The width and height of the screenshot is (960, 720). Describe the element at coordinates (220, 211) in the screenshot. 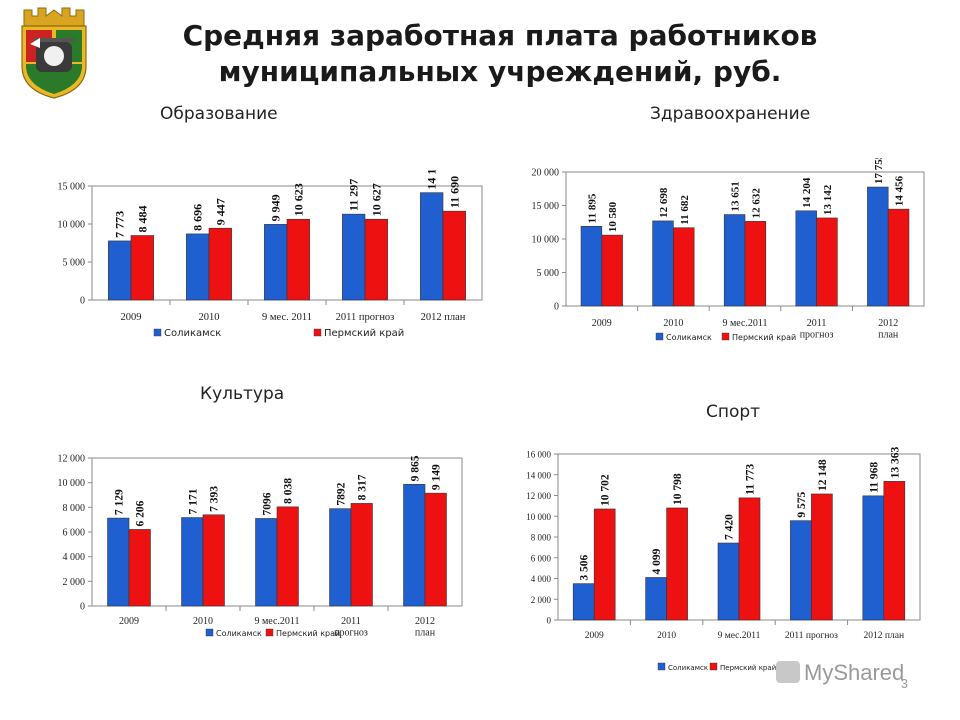

I see `data-label: 9 447` at that location.